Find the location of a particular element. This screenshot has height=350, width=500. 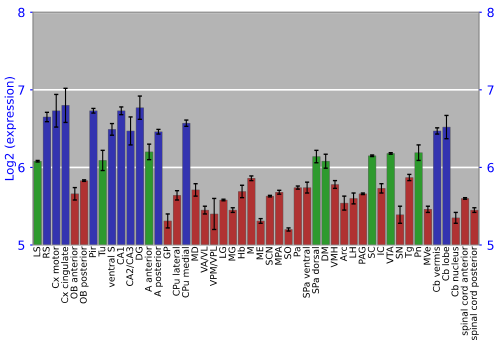

y-tick-label: 8 is located at coordinates (21, 13).